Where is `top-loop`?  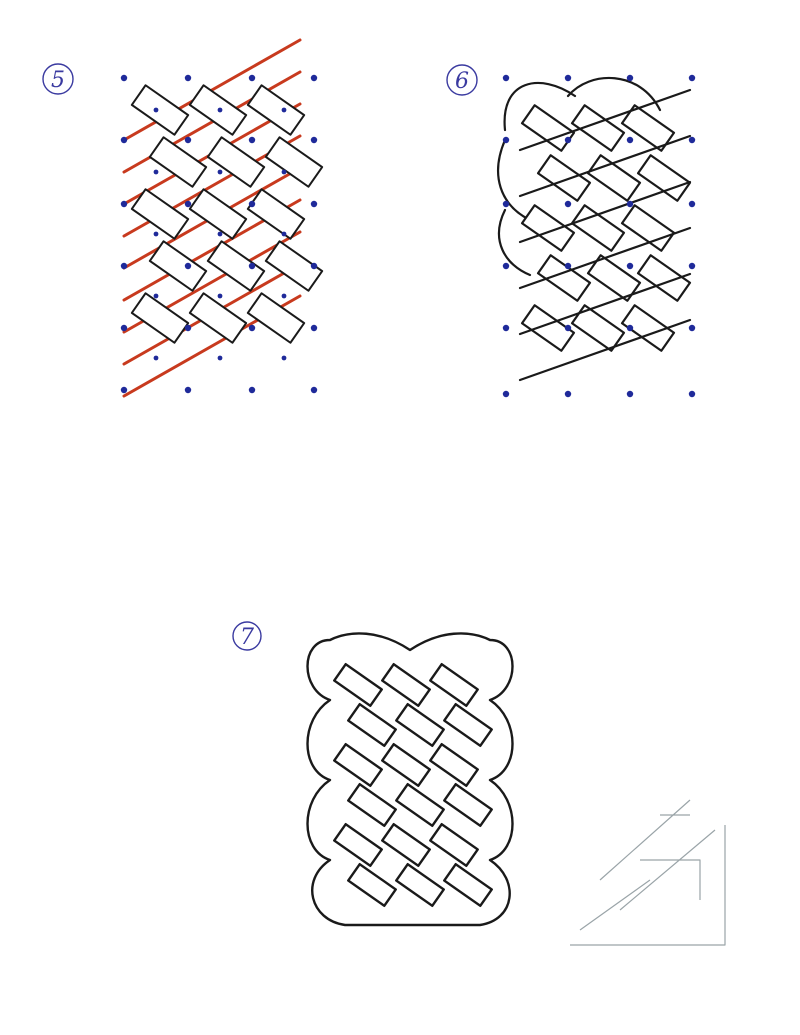 top-loop is located at coordinates (582, 104).